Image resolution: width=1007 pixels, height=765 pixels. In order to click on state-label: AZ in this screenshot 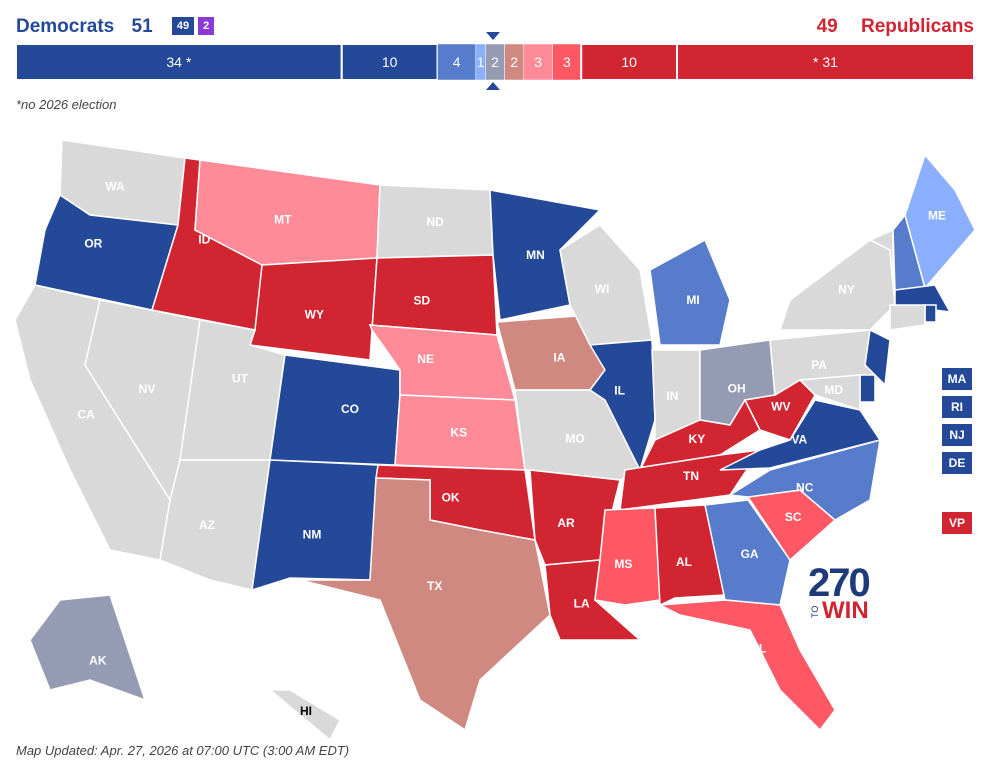, I will do `click(207, 525)`.